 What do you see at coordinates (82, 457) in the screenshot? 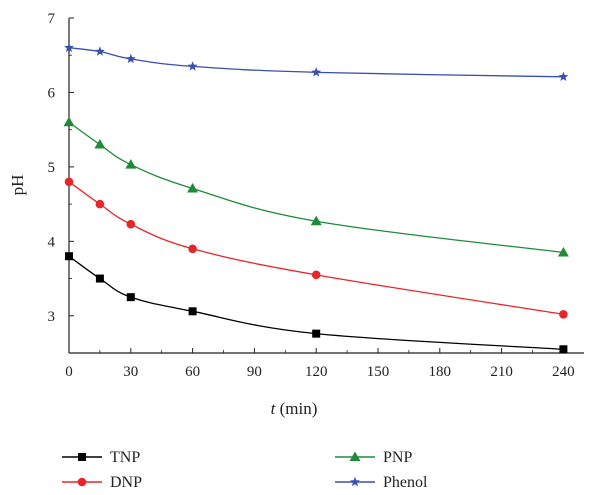
I see `legend-marker-tnp` at bounding box center [82, 457].